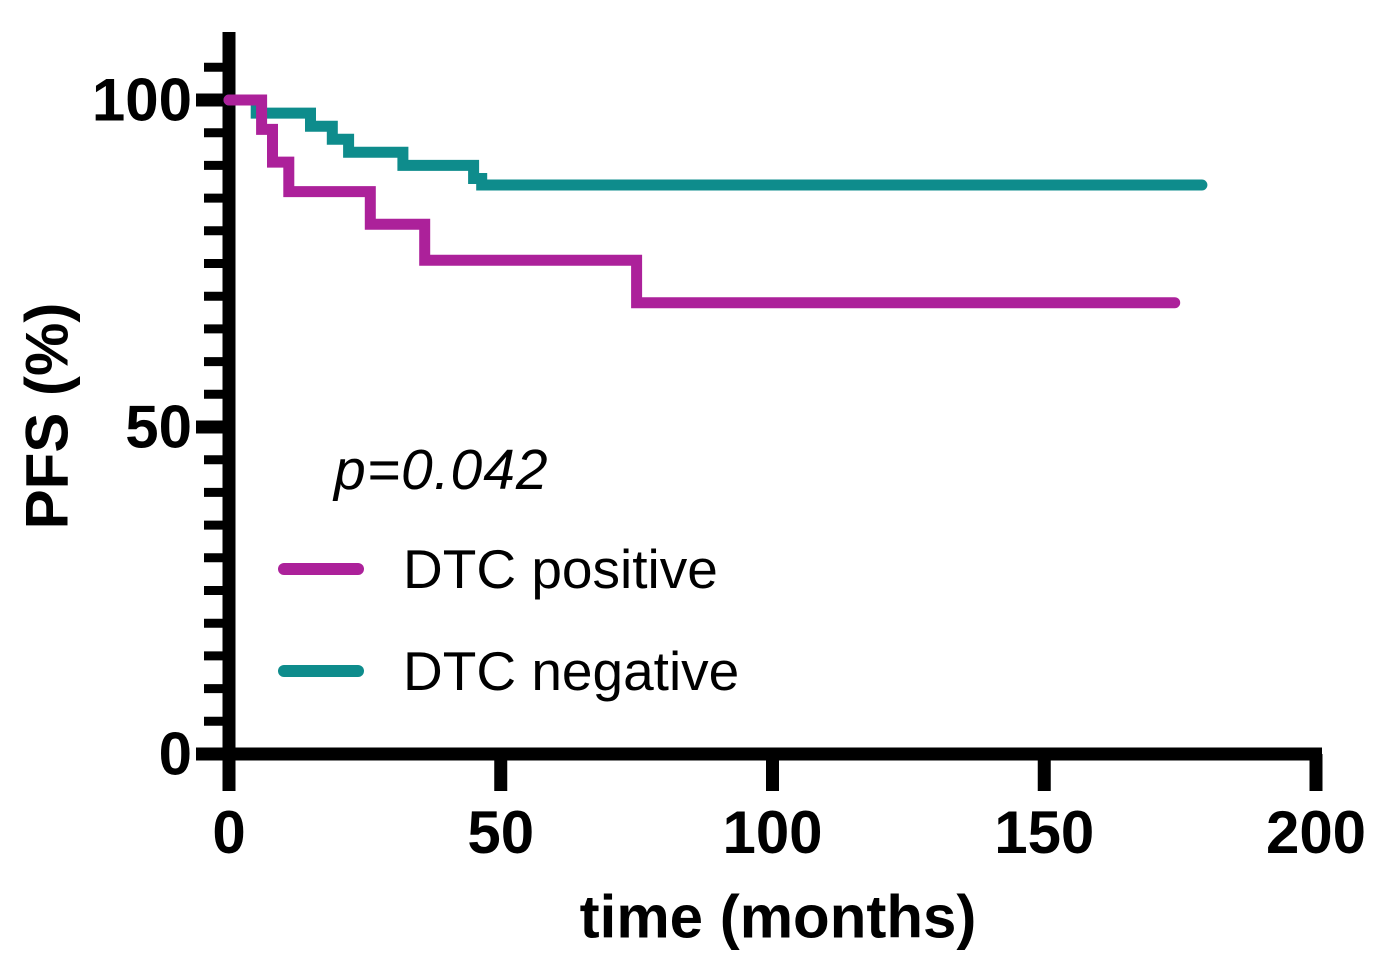 This screenshot has width=1386, height=968. Describe the element at coordinates (229, 832) in the screenshot. I see `x-tick-label: 0` at that location.